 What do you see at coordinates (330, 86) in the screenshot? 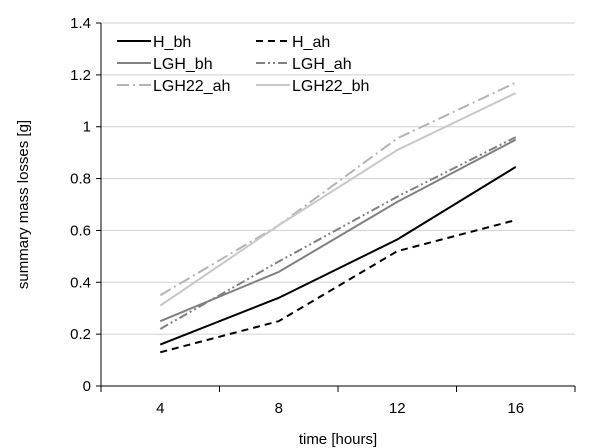
I see `legend-label: LGH22_bh` at bounding box center [330, 86].